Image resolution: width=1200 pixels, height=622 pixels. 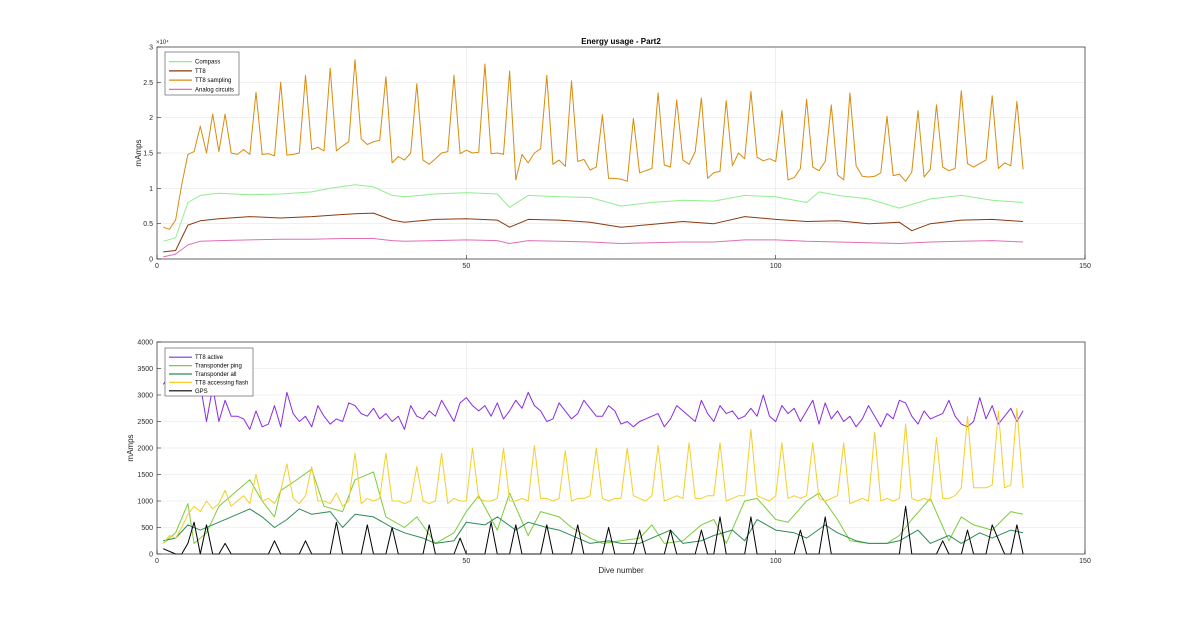 I want to click on legend-item: TT8 sampling, so click(x=200, y=81).